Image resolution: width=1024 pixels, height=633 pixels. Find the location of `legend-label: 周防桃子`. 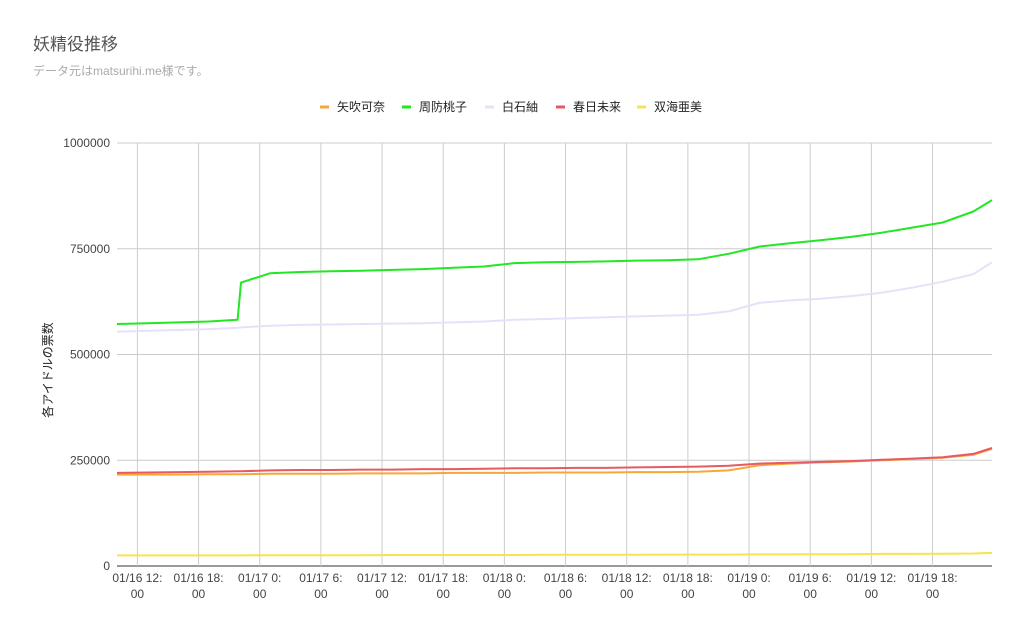

legend-label: 周防桃子 is located at coordinates (443, 106).